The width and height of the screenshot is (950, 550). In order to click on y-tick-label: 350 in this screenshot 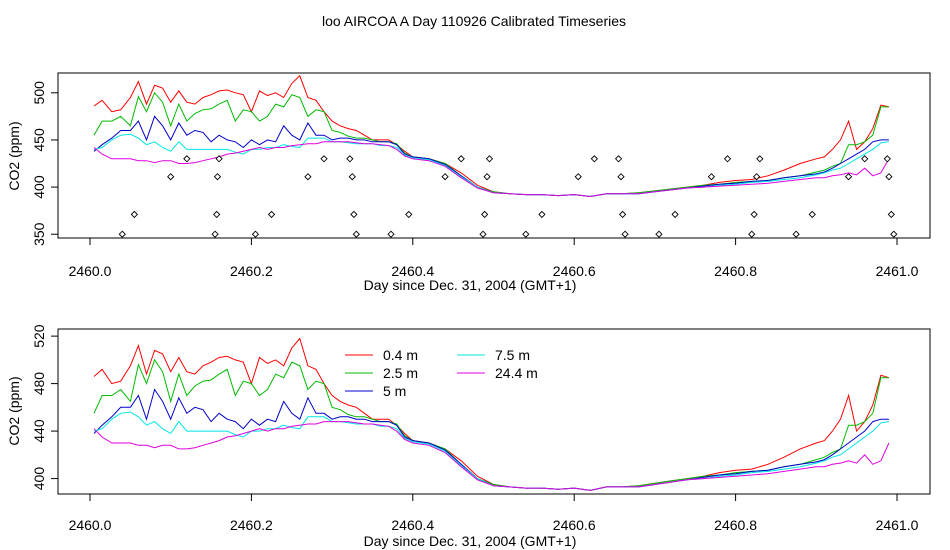, I will do `click(39, 234)`.